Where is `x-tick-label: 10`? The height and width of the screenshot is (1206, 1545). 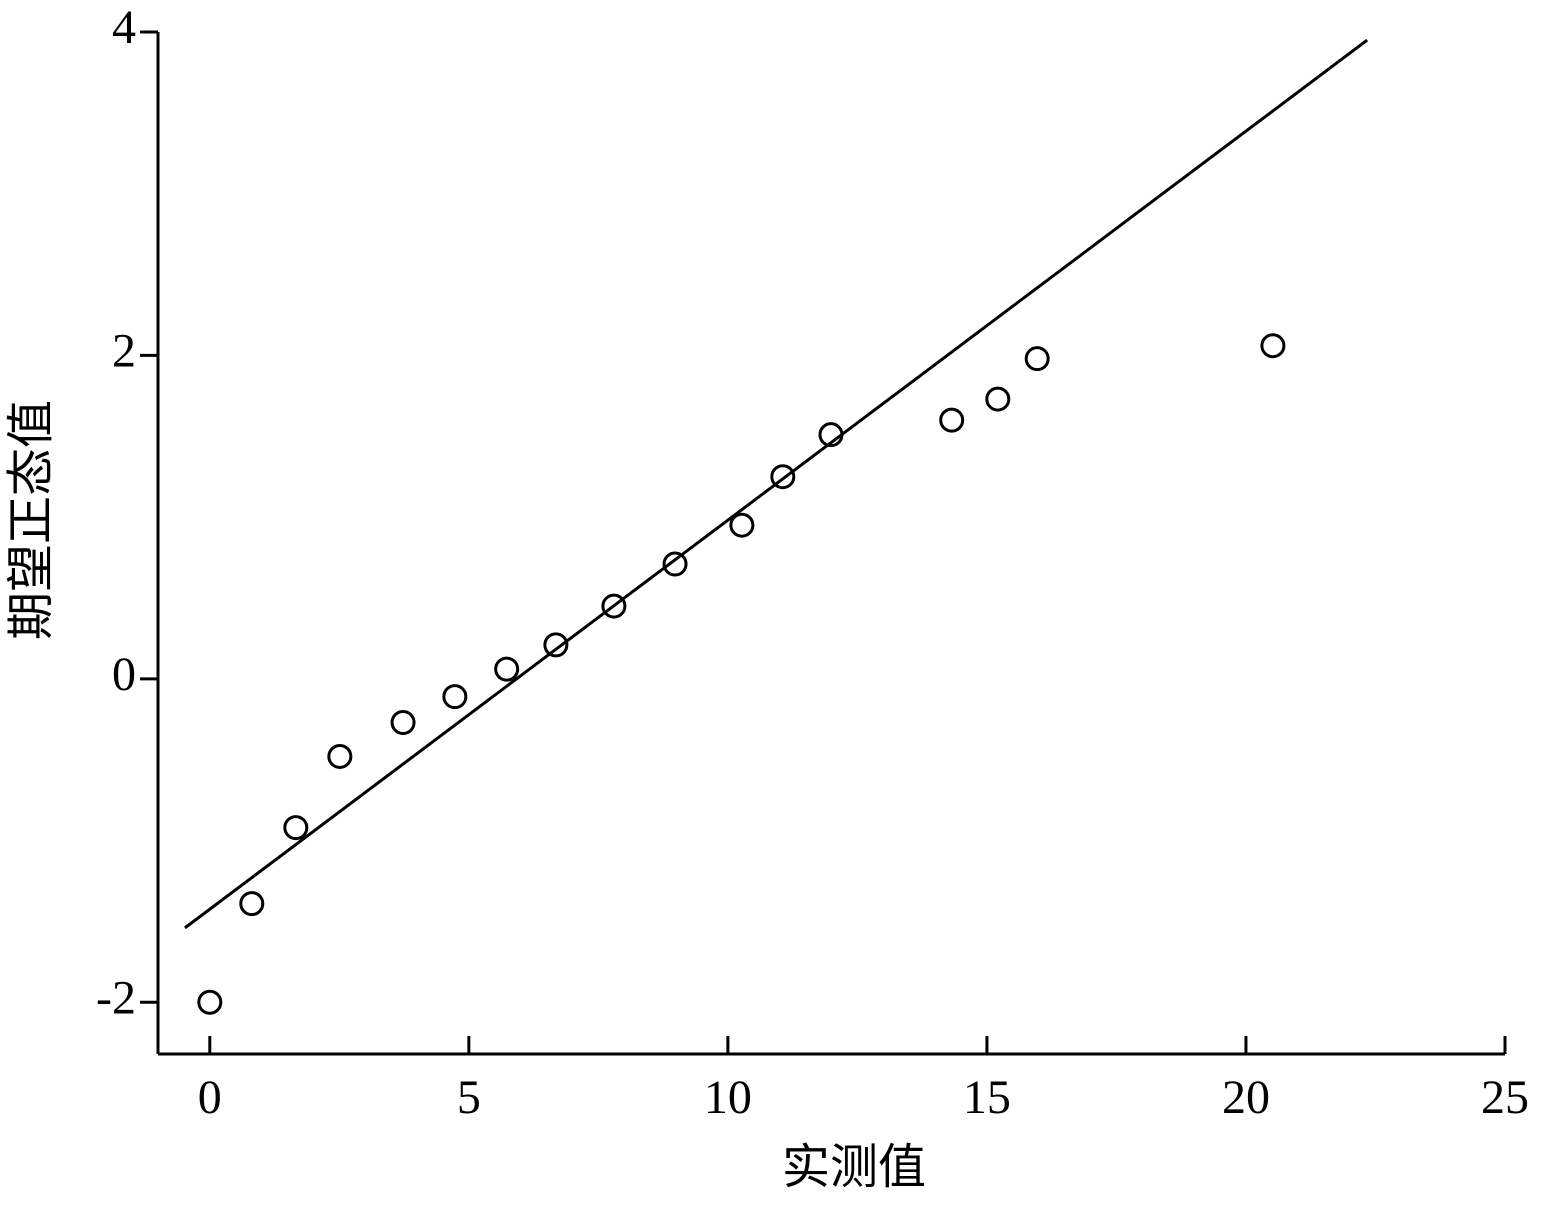
x-tick-label: 10 is located at coordinates (728, 1097).